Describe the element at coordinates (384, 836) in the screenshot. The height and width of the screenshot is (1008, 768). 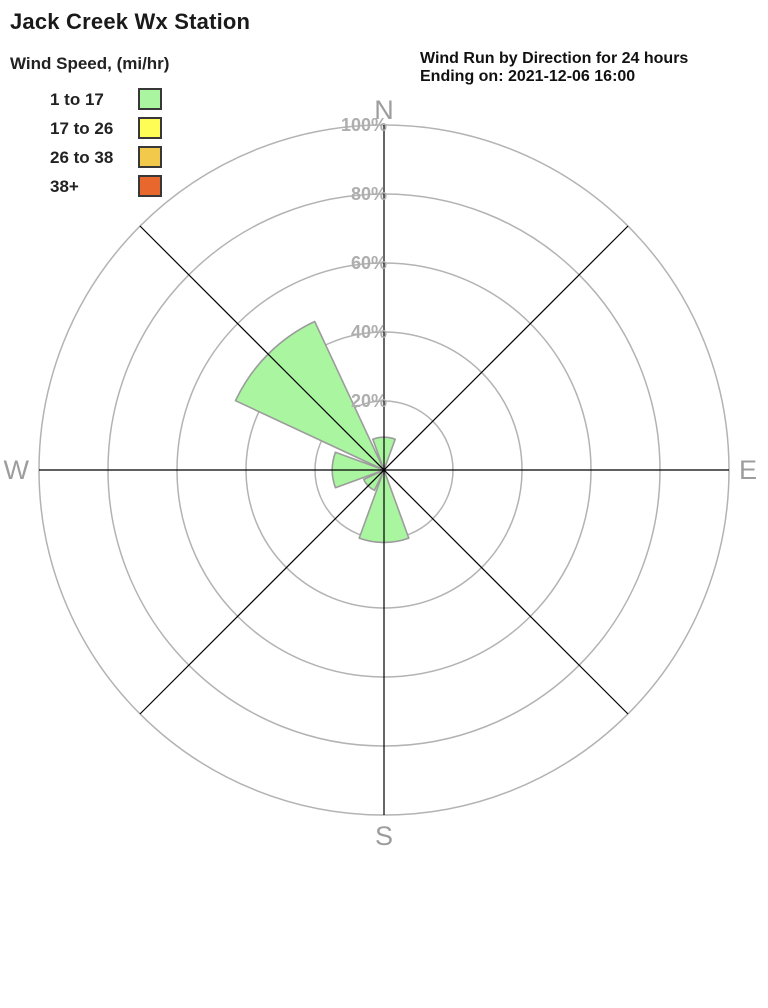
I see `compass-label-s: S` at that location.